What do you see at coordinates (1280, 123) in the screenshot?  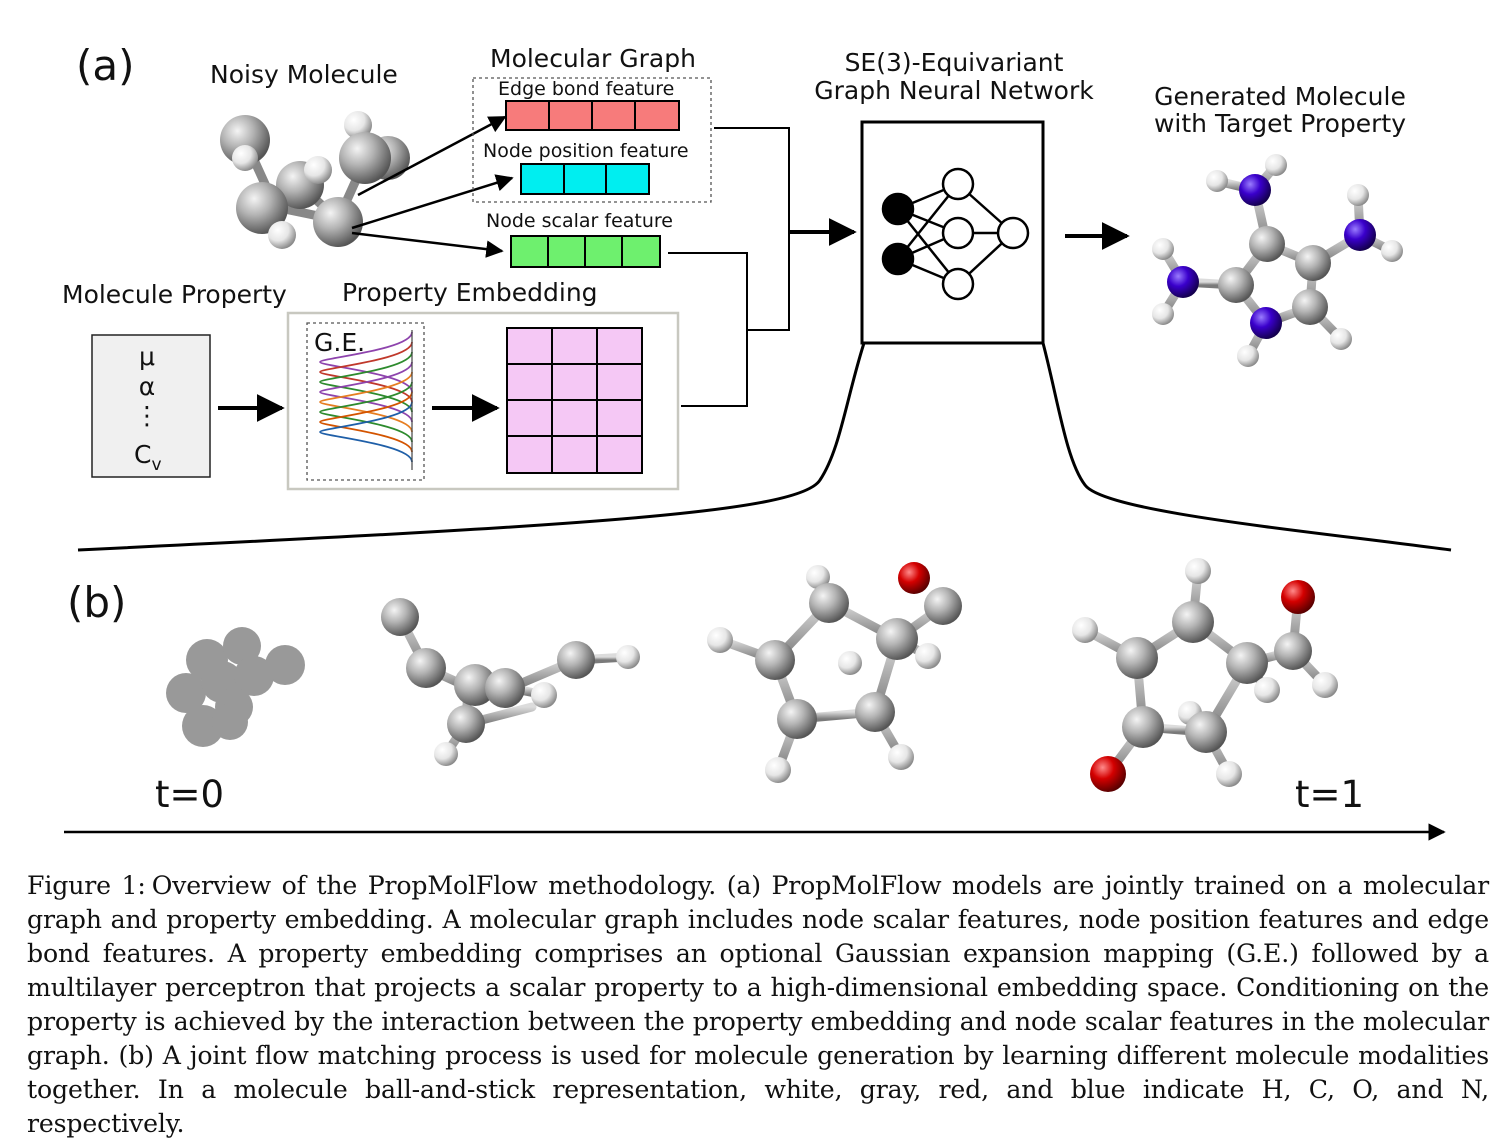 I see `generated-title-line2: with Target Property` at bounding box center [1280, 123].